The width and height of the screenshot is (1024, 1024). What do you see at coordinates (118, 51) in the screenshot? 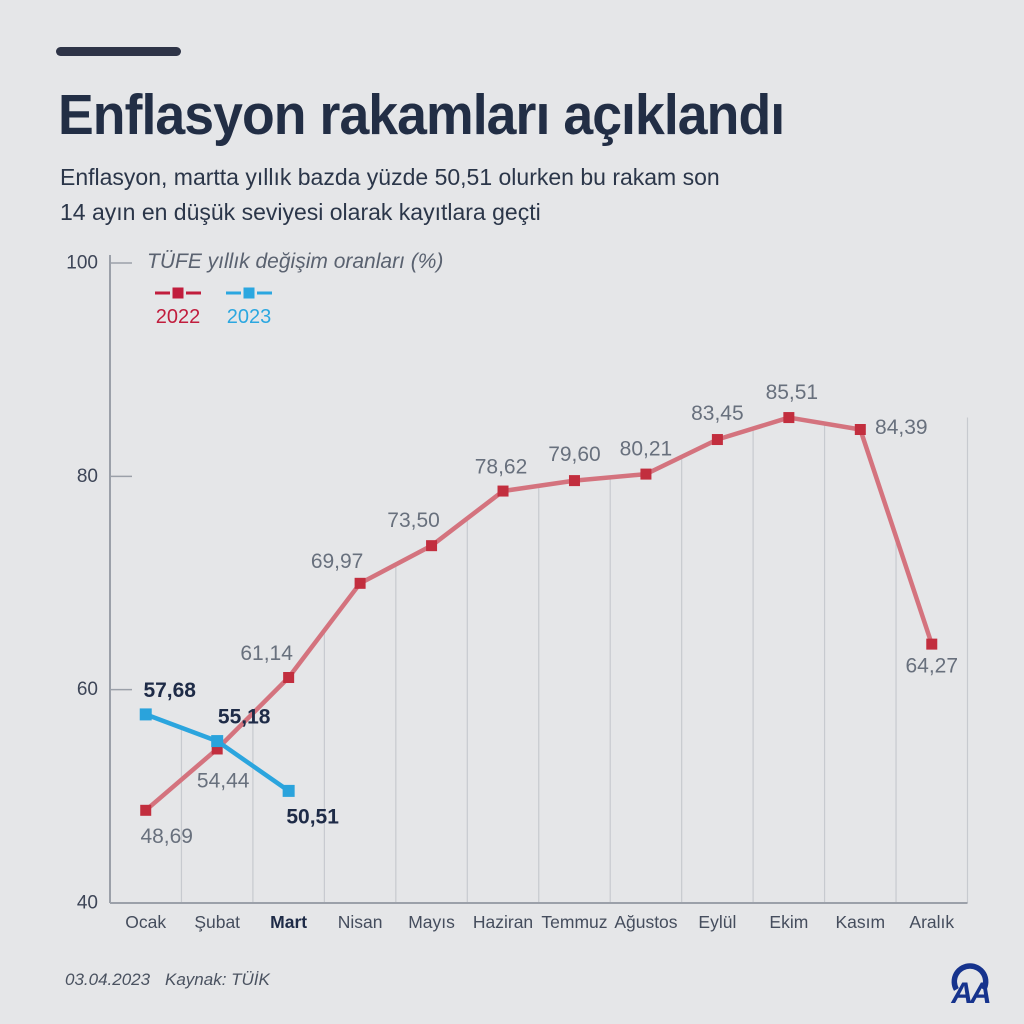
I see `accent-bar` at bounding box center [118, 51].